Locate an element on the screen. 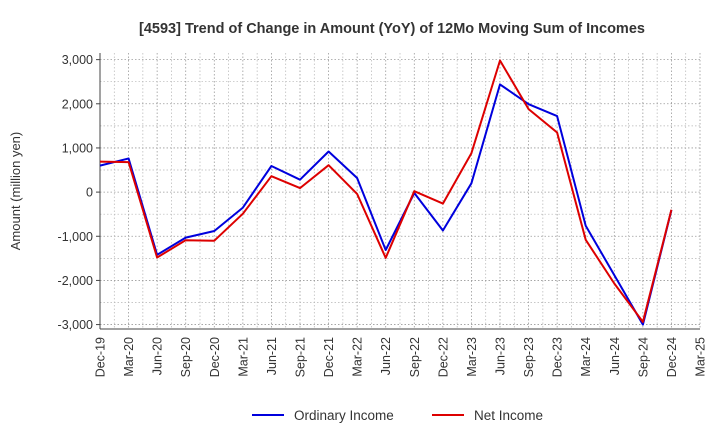  y-tick-label: 1,000 is located at coordinates (77, 148).